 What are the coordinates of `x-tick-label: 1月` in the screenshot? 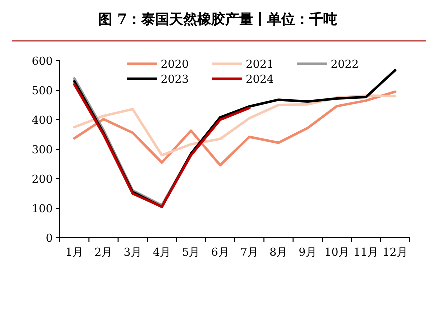 It's located at (75, 252).